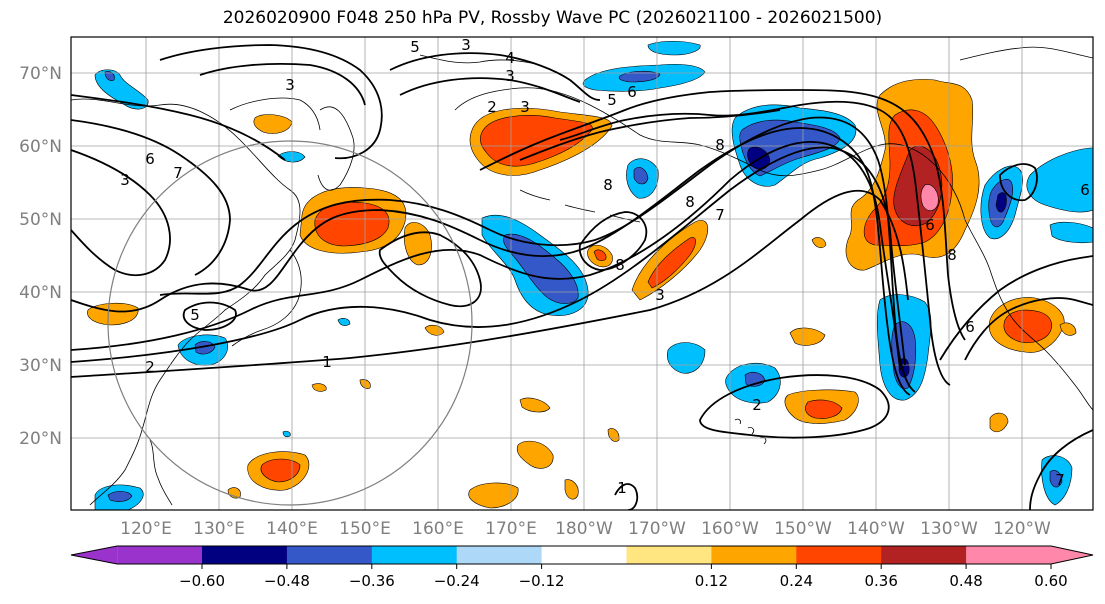 This screenshot has height=604, width=1105. I want to click on anomaly-negative-sw-core, so click(120, 496).